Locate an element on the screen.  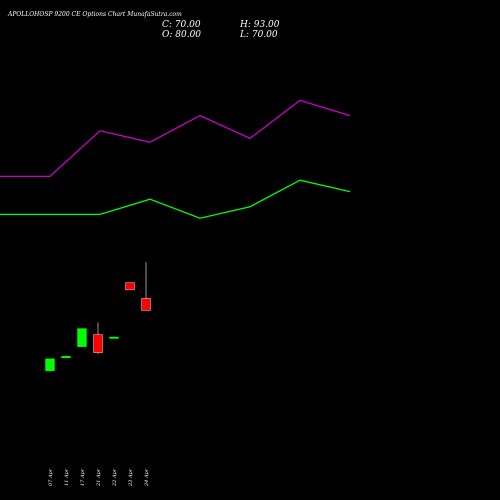
x-tick-label: 21 Apr is located at coordinates (99, 477).